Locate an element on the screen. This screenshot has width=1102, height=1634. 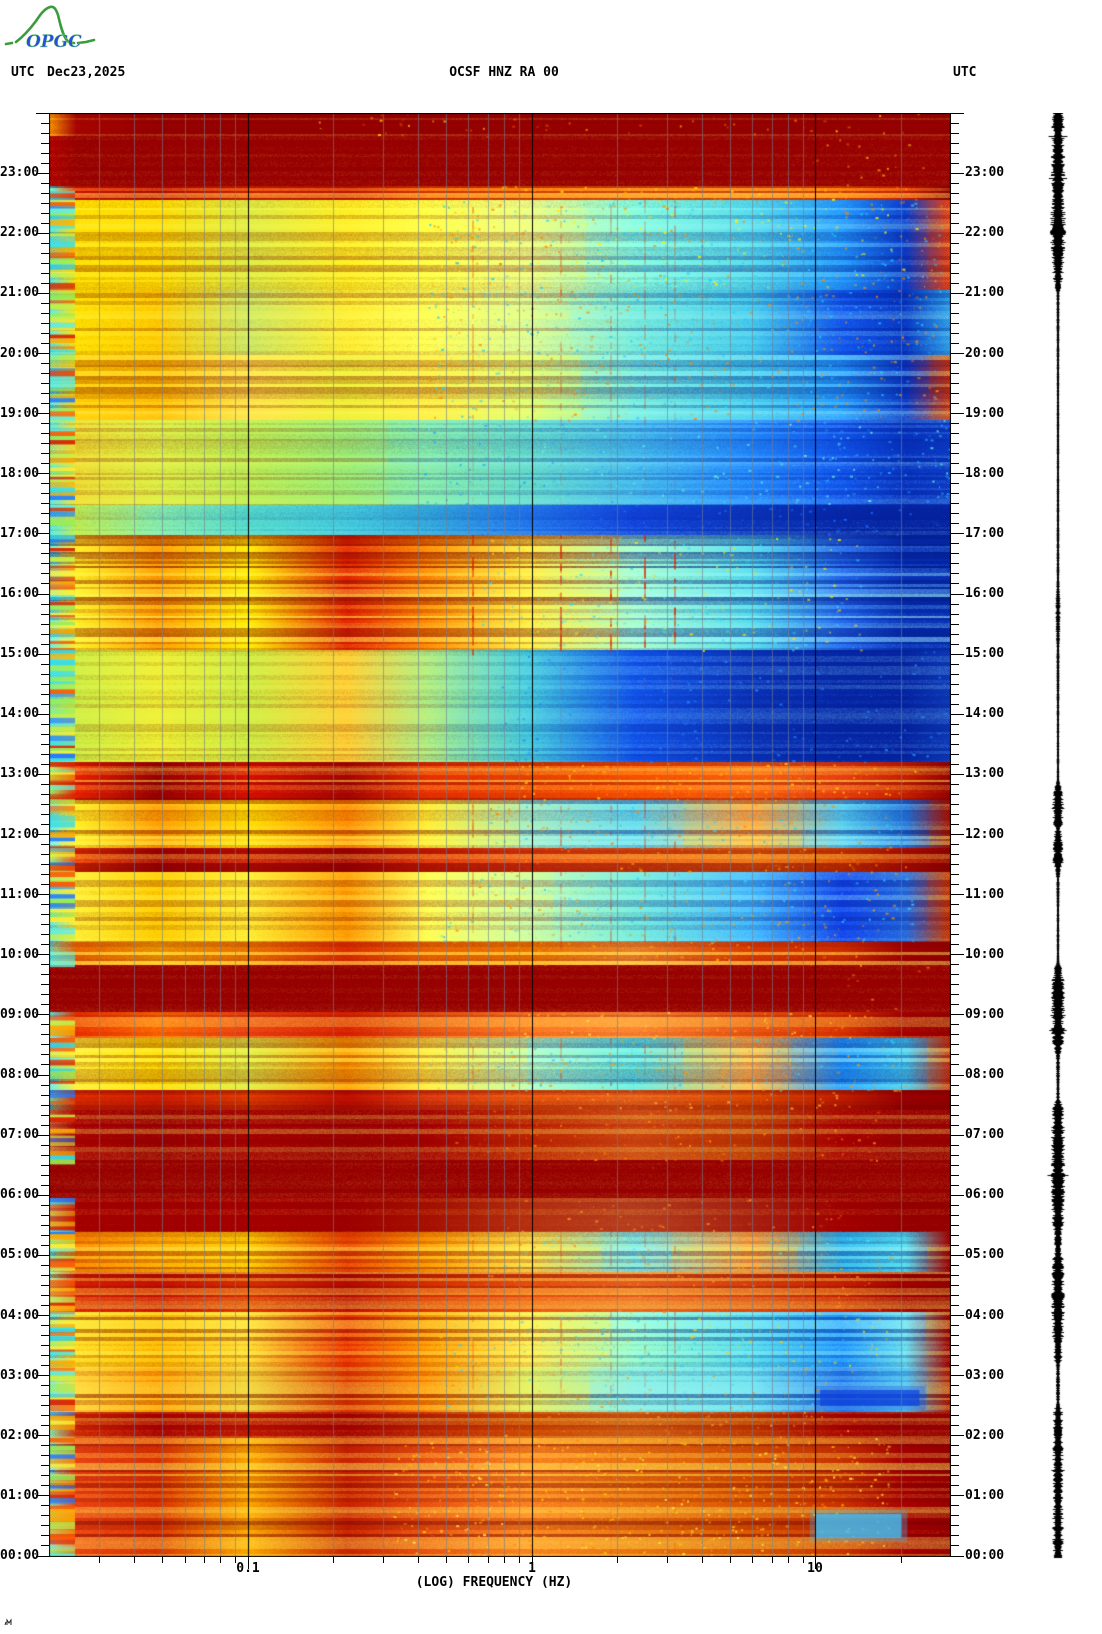
hour-label-right: 22:00 is located at coordinates (985, 233).